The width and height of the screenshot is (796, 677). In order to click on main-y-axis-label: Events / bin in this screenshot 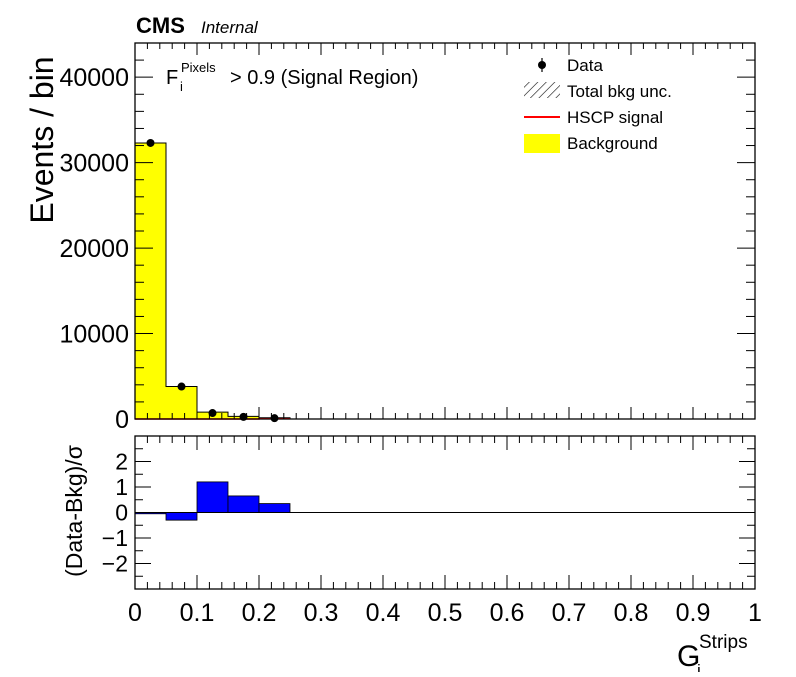, I will do `click(42, 139)`.